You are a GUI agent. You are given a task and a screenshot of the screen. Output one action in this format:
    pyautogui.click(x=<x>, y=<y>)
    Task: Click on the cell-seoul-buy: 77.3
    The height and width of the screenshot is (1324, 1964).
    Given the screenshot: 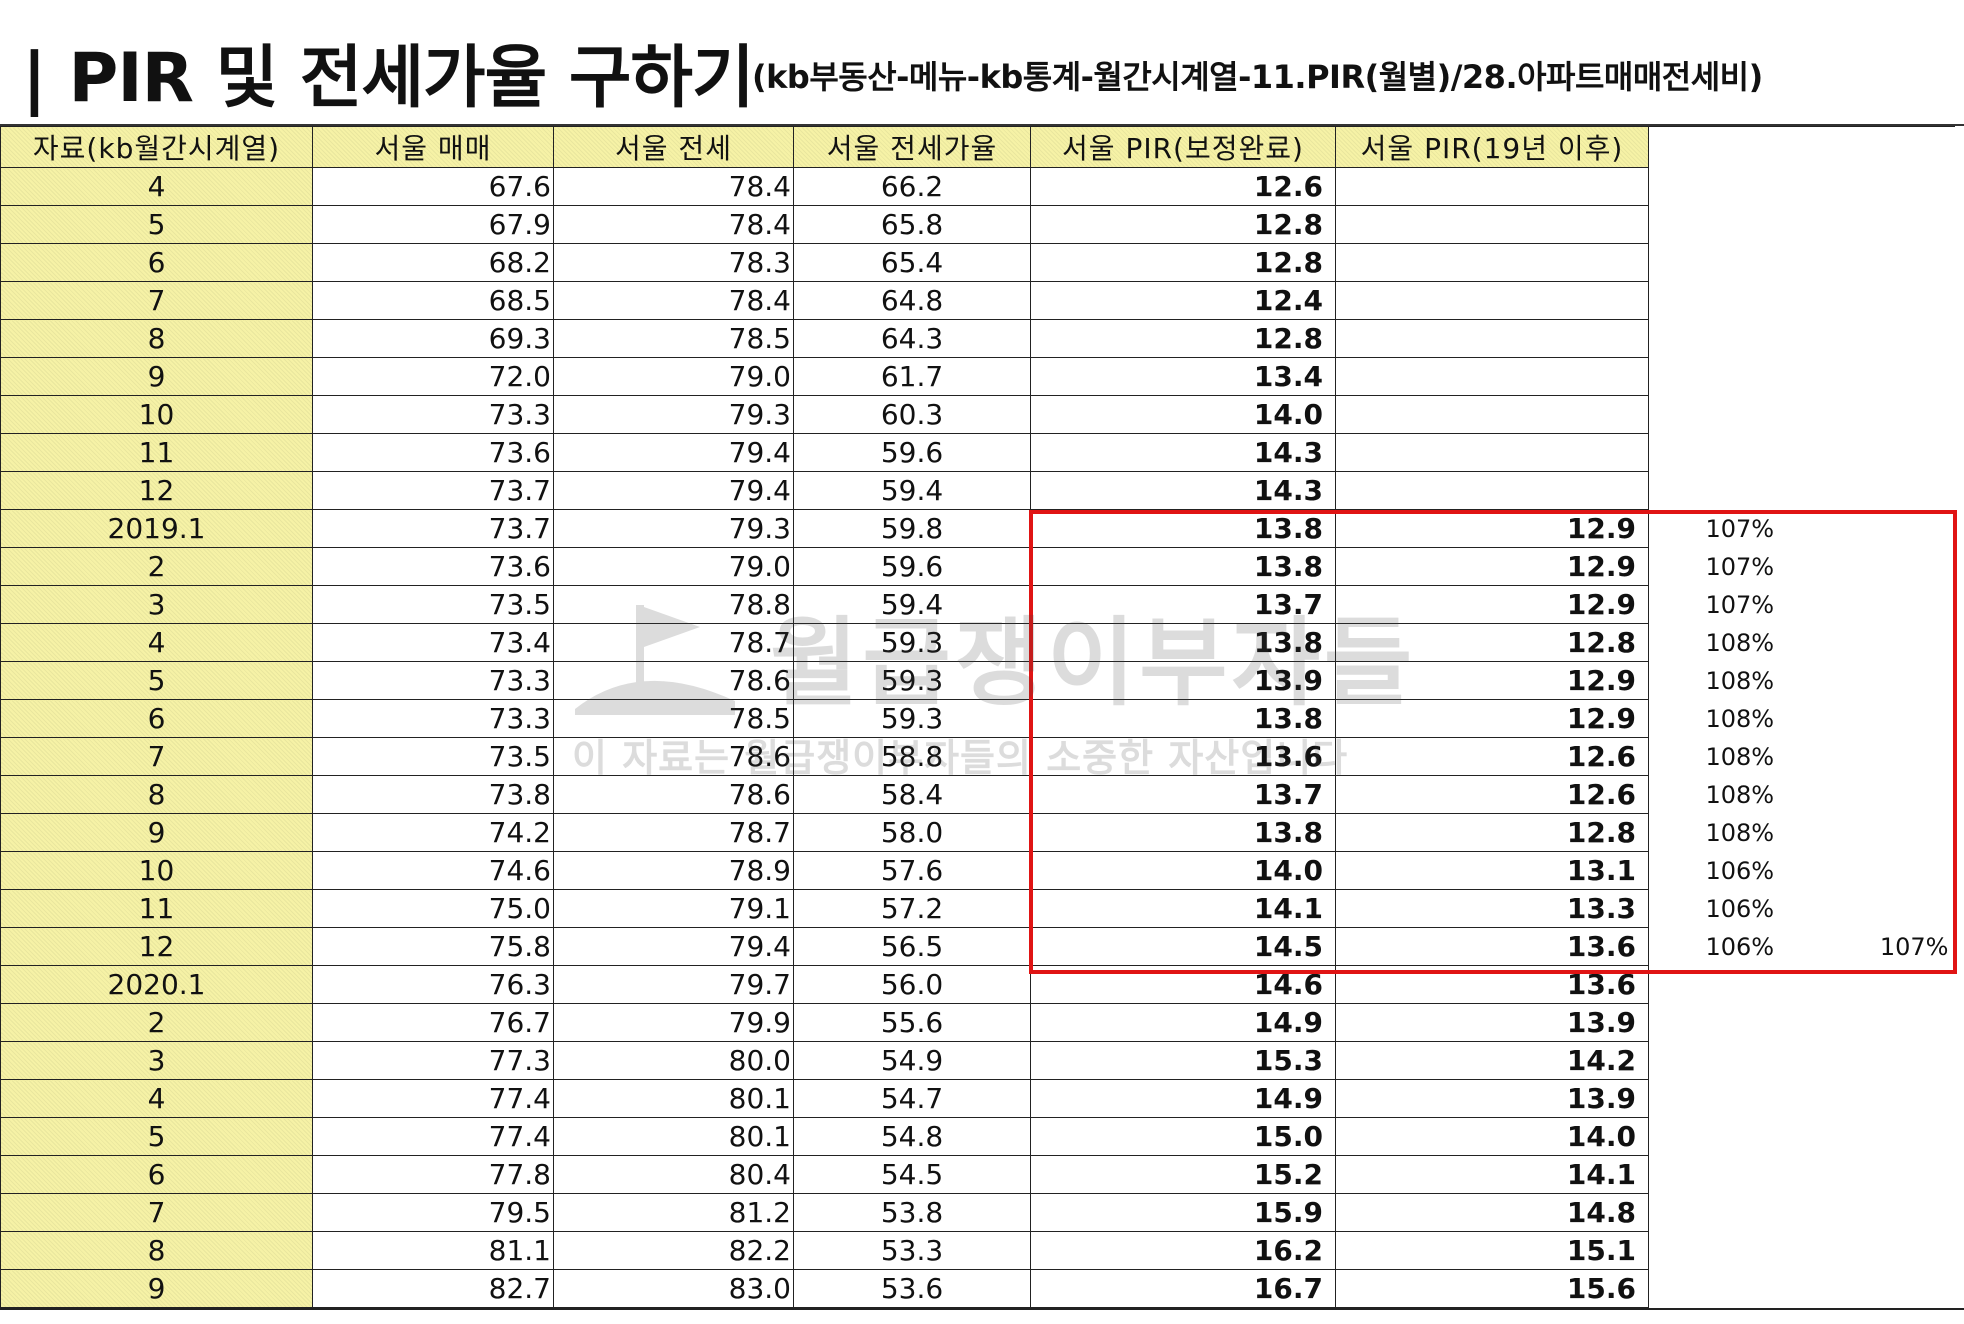 What is the action you would take?
    pyautogui.click(x=433, y=1060)
    